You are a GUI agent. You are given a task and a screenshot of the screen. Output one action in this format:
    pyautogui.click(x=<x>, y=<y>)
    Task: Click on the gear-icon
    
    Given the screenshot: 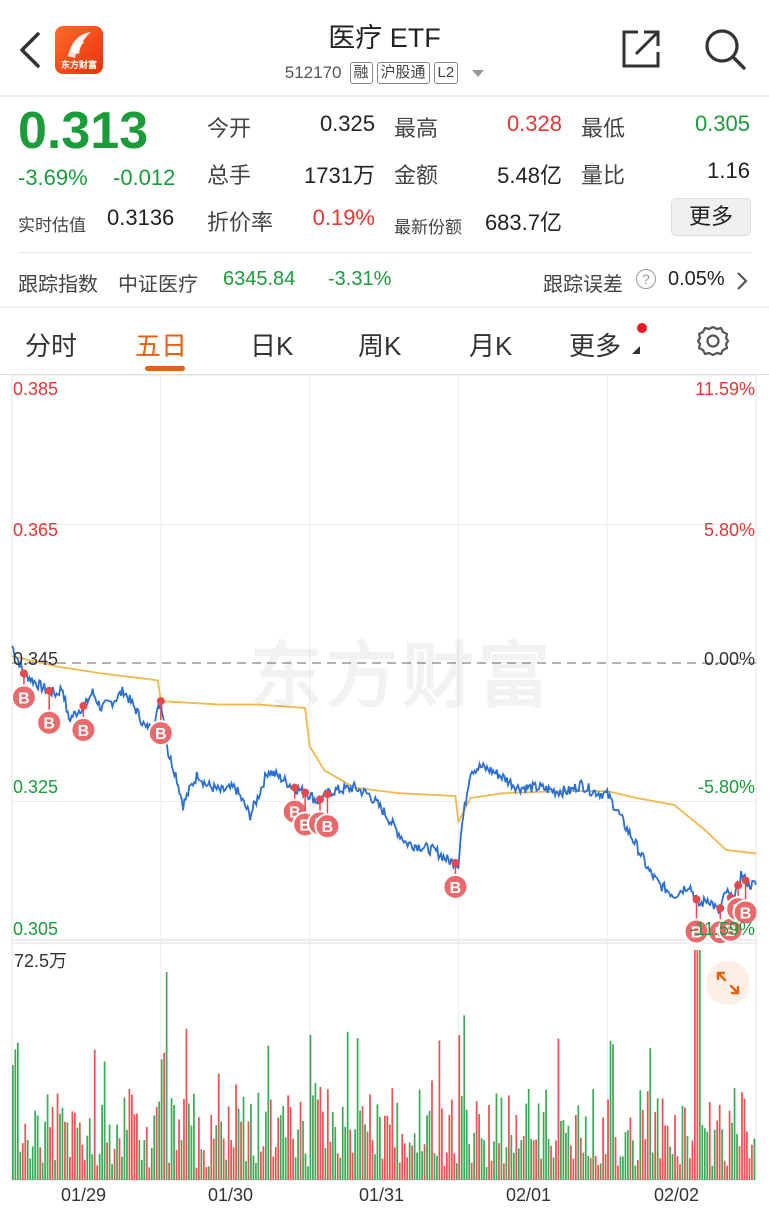 What is the action you would take?
    pyautogui.click(x=713, y=341)
    